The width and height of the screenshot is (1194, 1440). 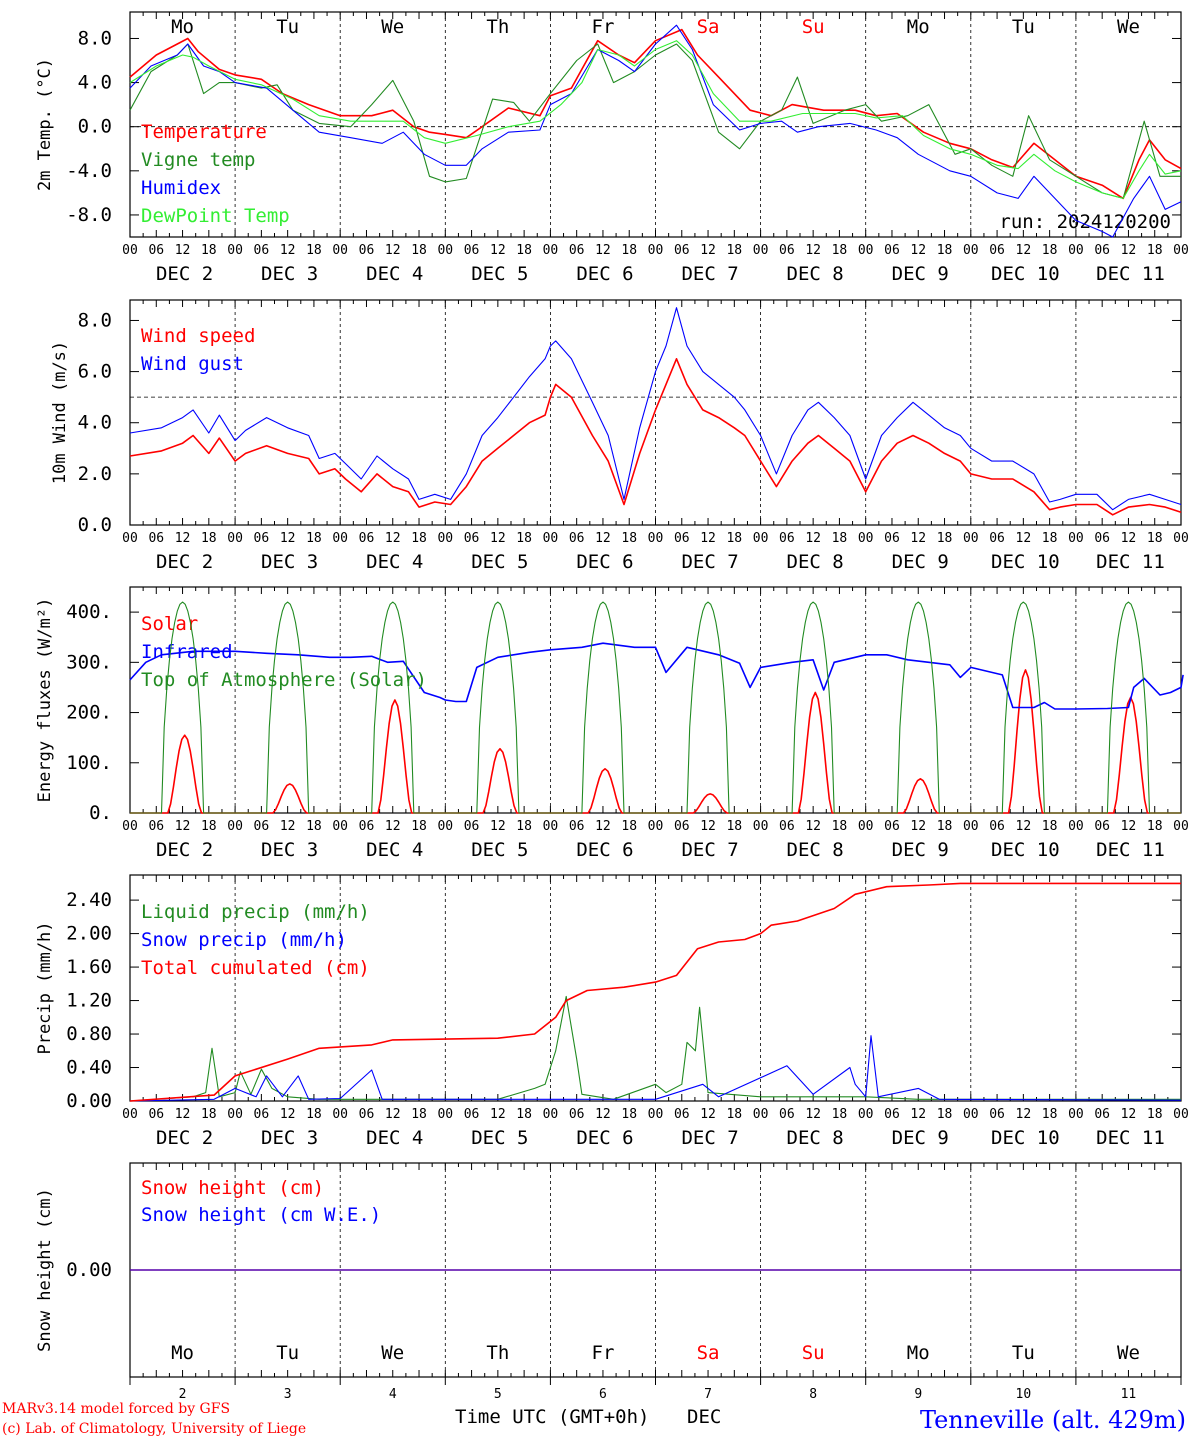 What do you see at coordinates (95, 38) in the screenshot?
I see `temp-y-tick-label: 8.0` at bounding box center [95, 38].